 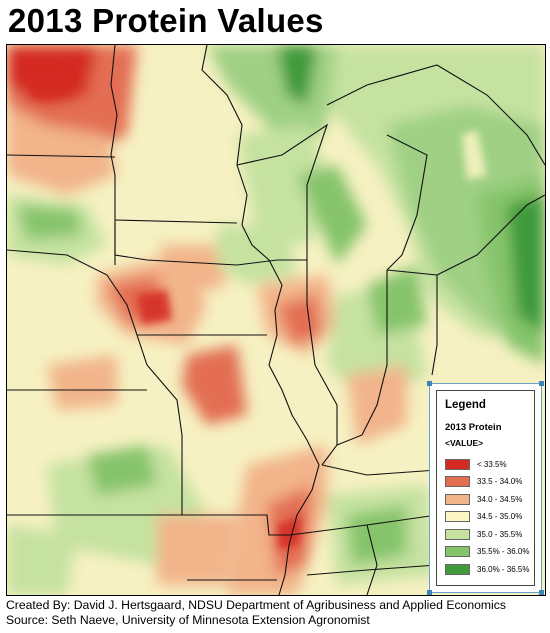 I want to click on legend-class-row: 34.5 - 35.0%, so click(x=483, y=517).